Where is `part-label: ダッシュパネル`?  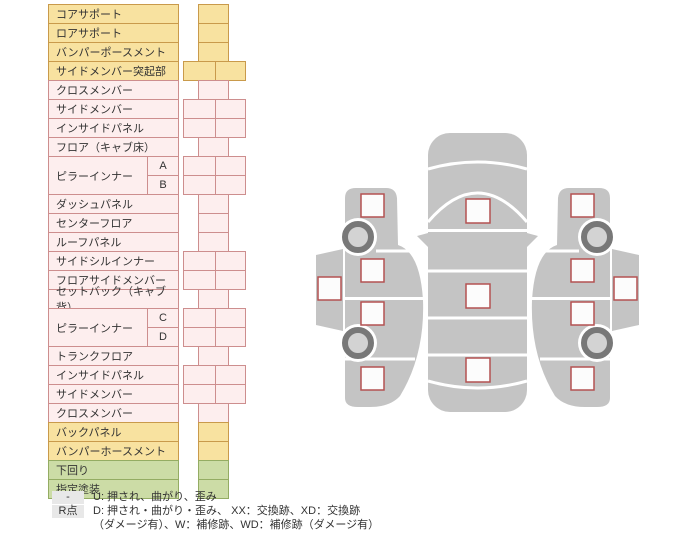
part-label: ダッシュパネル is located at coordinates (113, 204).